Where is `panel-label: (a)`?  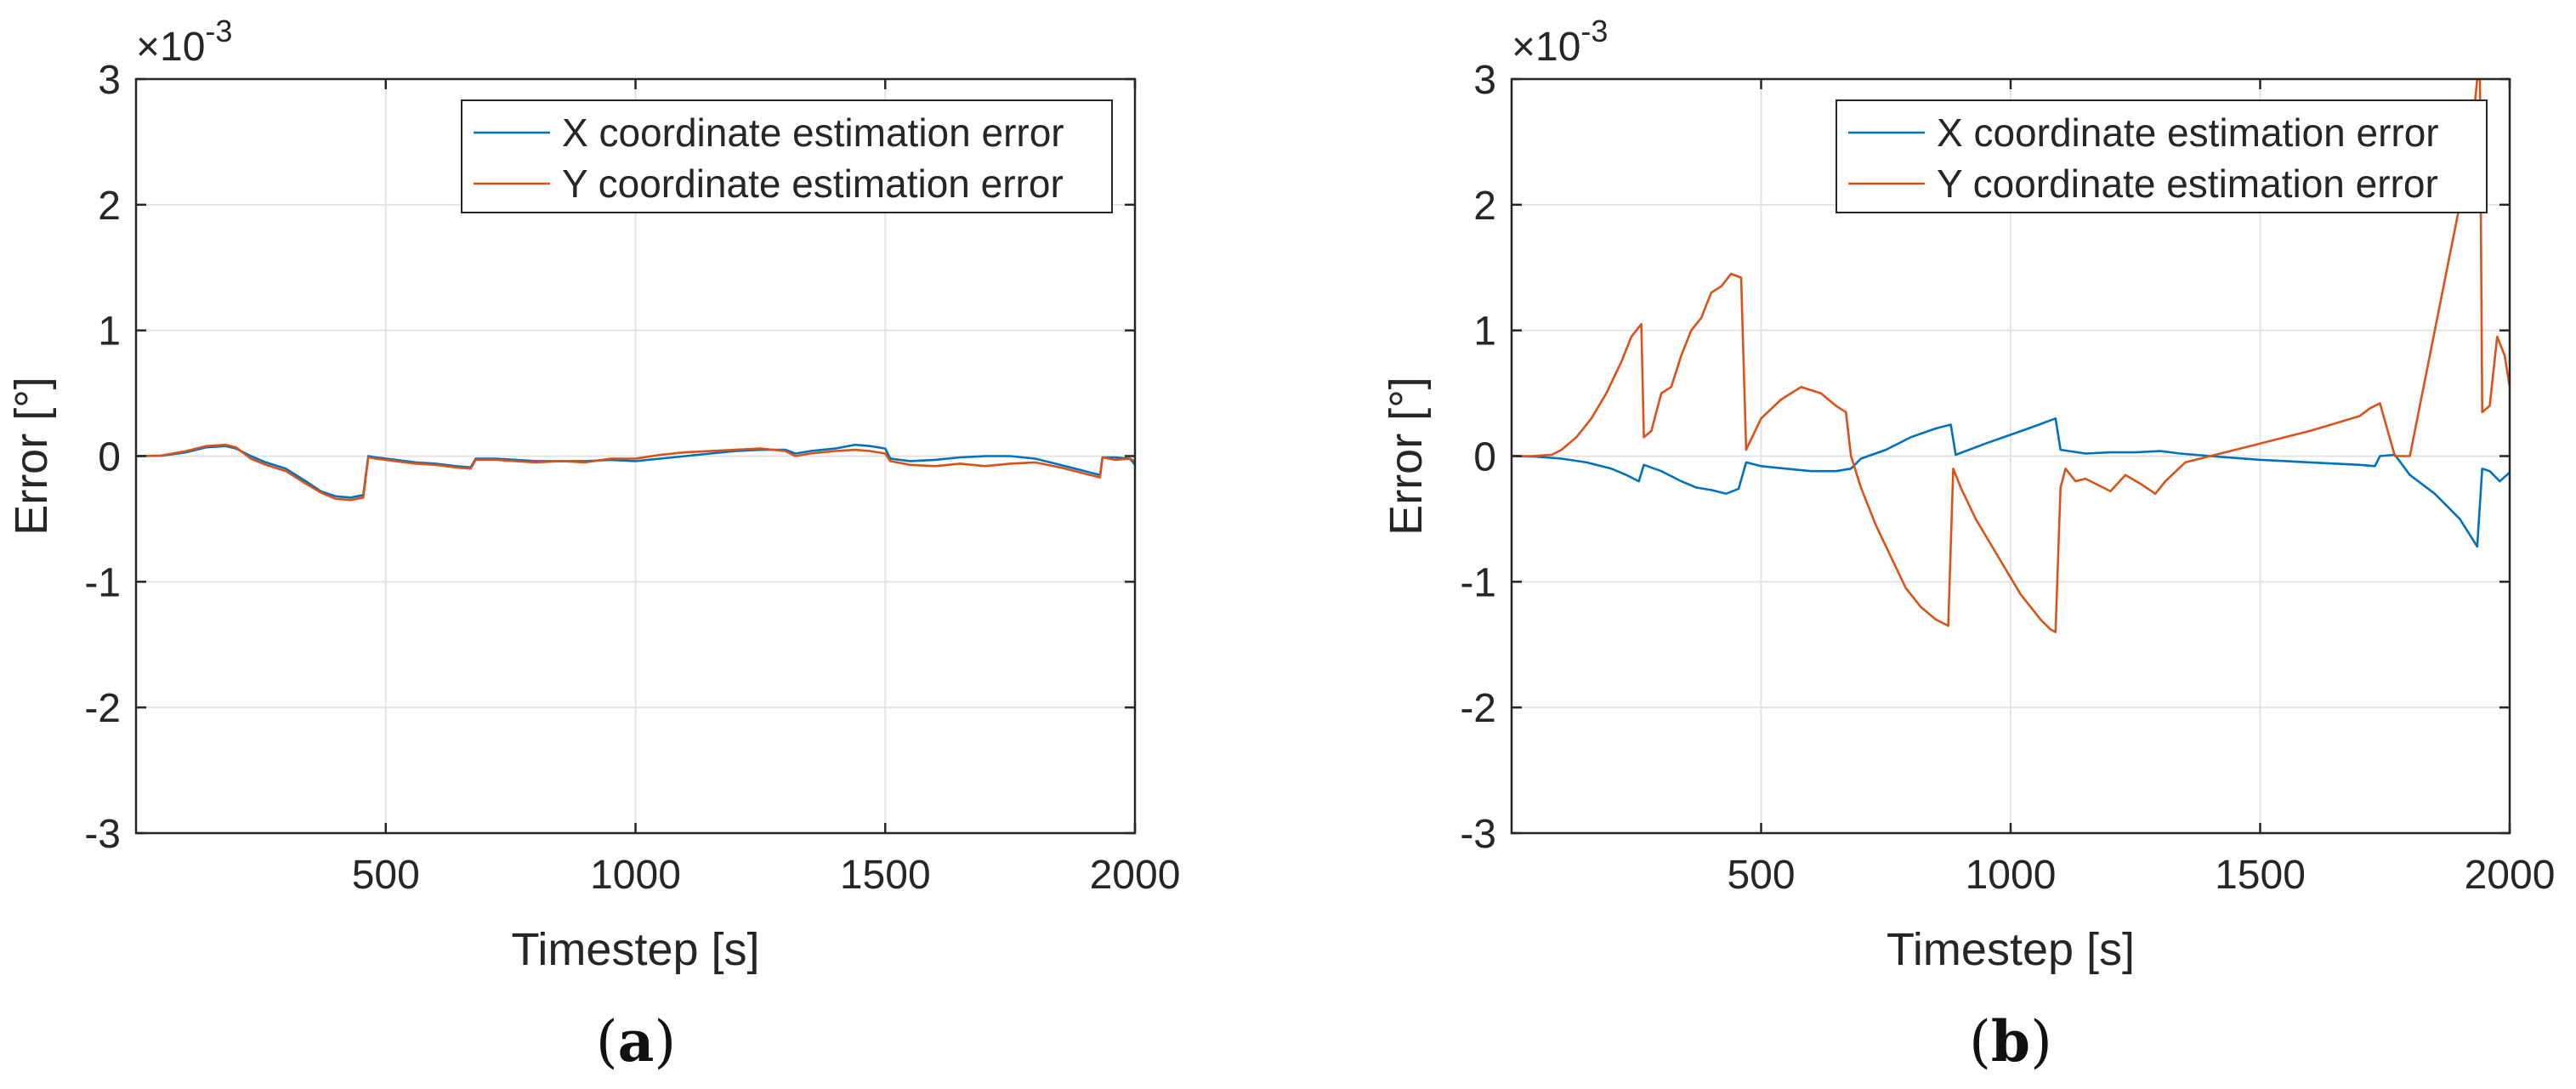 panel-label: (a) is located at coordinates (636, 1041).